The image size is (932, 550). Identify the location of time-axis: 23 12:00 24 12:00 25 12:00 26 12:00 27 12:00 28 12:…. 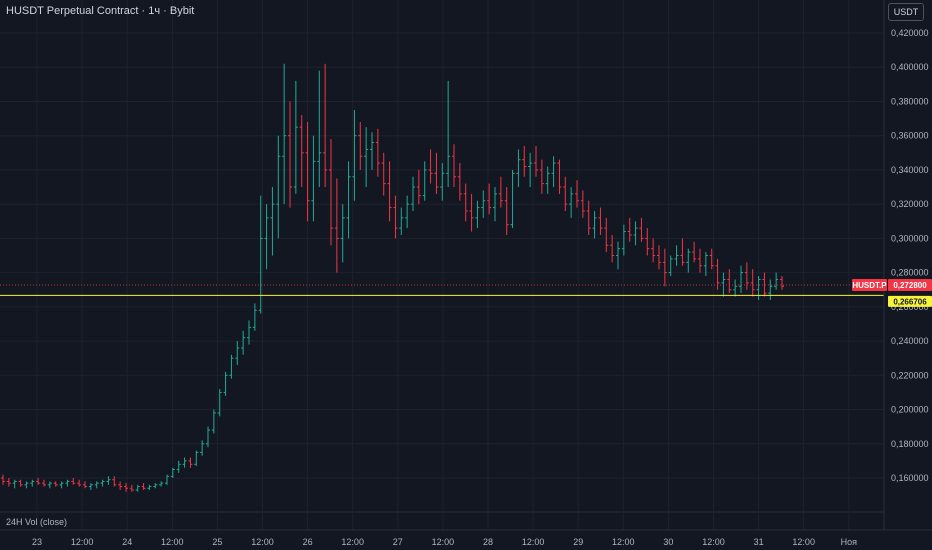
(466, 538).